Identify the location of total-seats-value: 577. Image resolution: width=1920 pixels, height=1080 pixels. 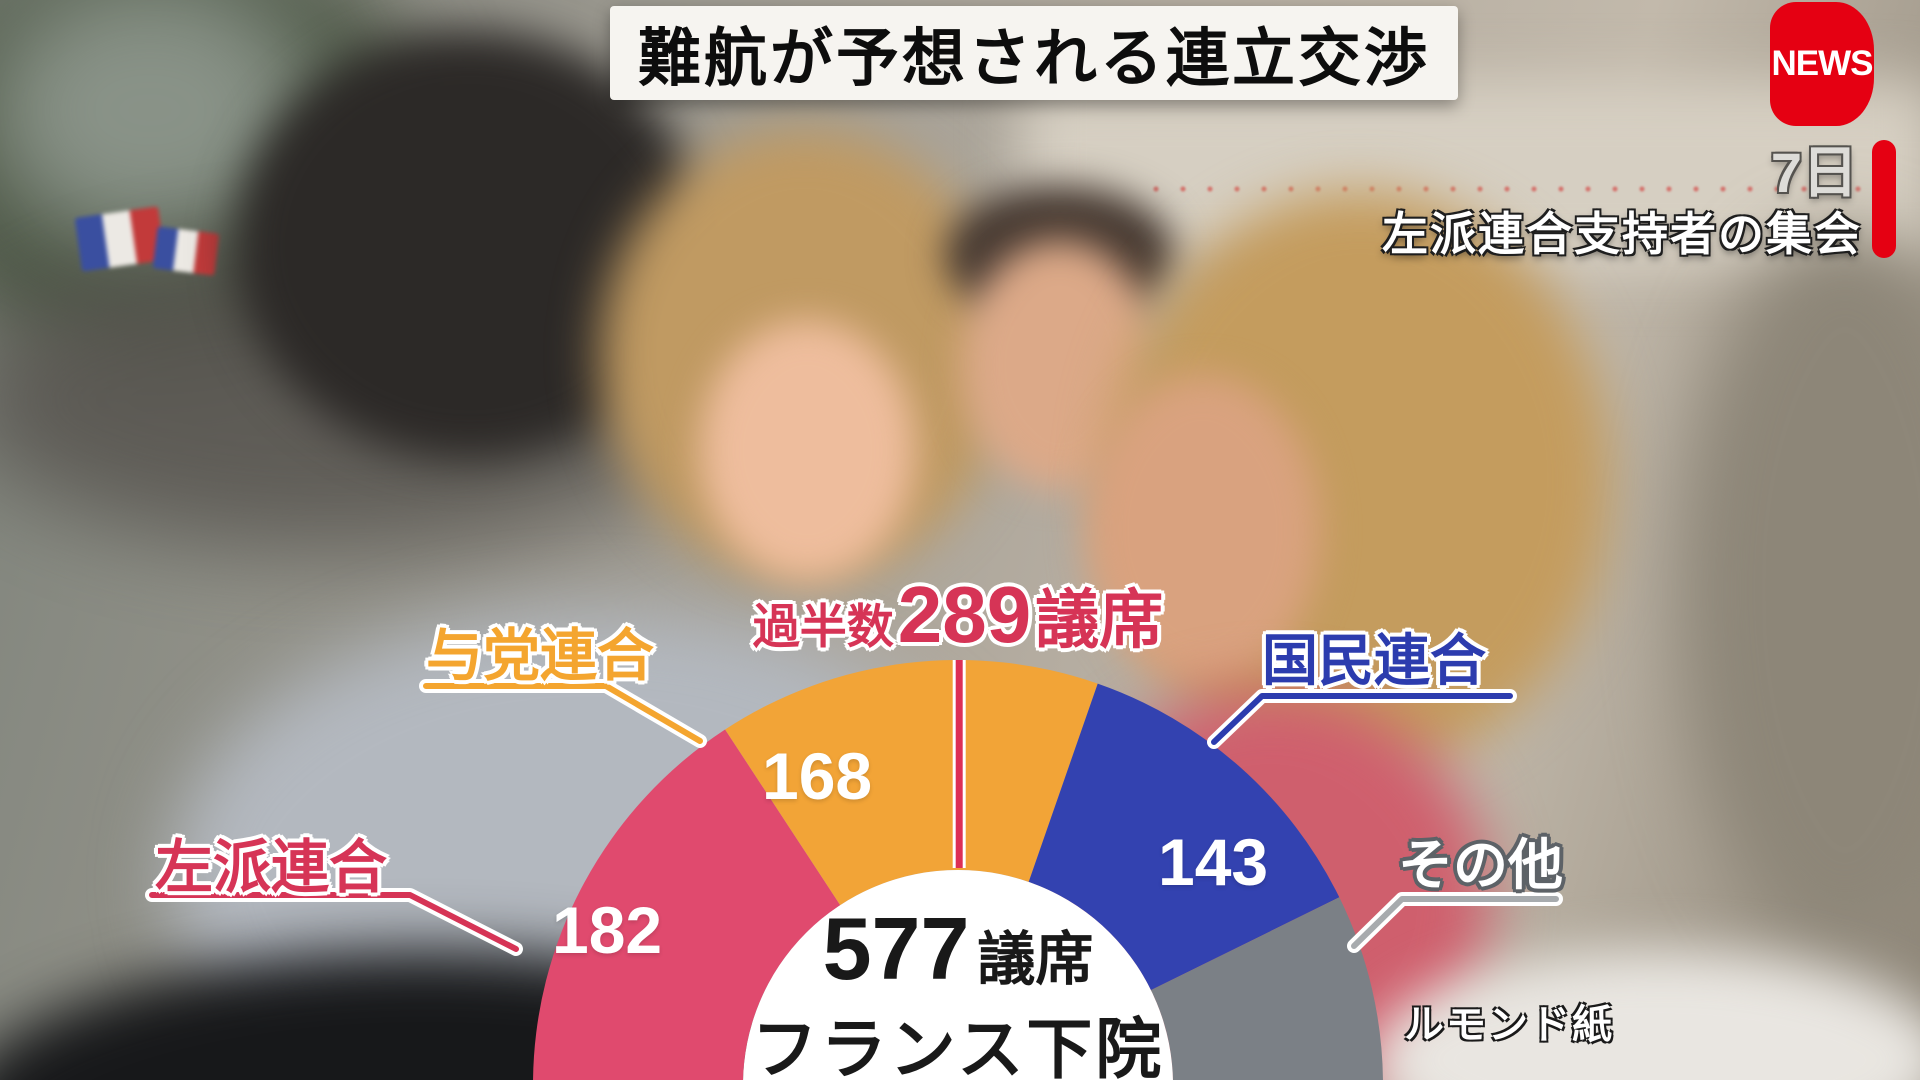
(896, 948).